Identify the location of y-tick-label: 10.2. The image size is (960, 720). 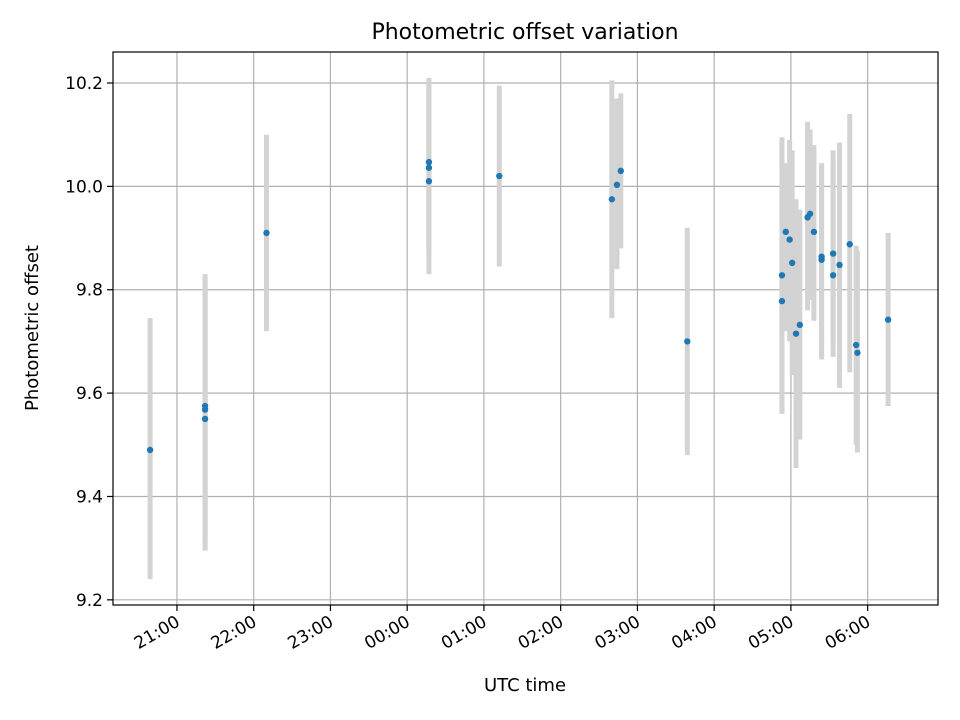
(84, 84).